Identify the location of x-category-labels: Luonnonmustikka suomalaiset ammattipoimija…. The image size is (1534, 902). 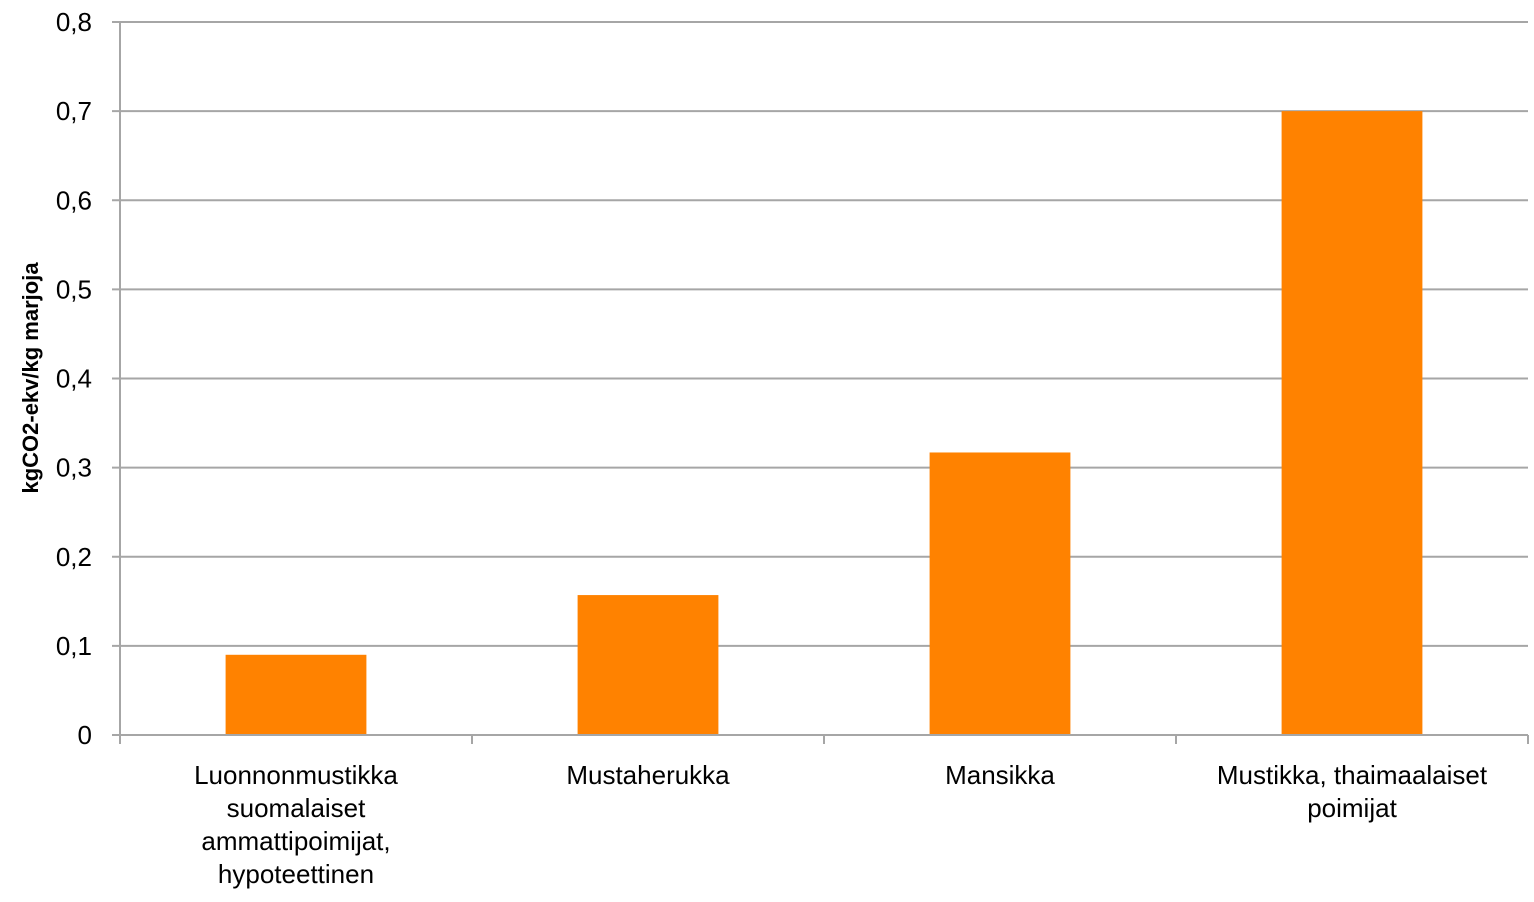
(841, 824).